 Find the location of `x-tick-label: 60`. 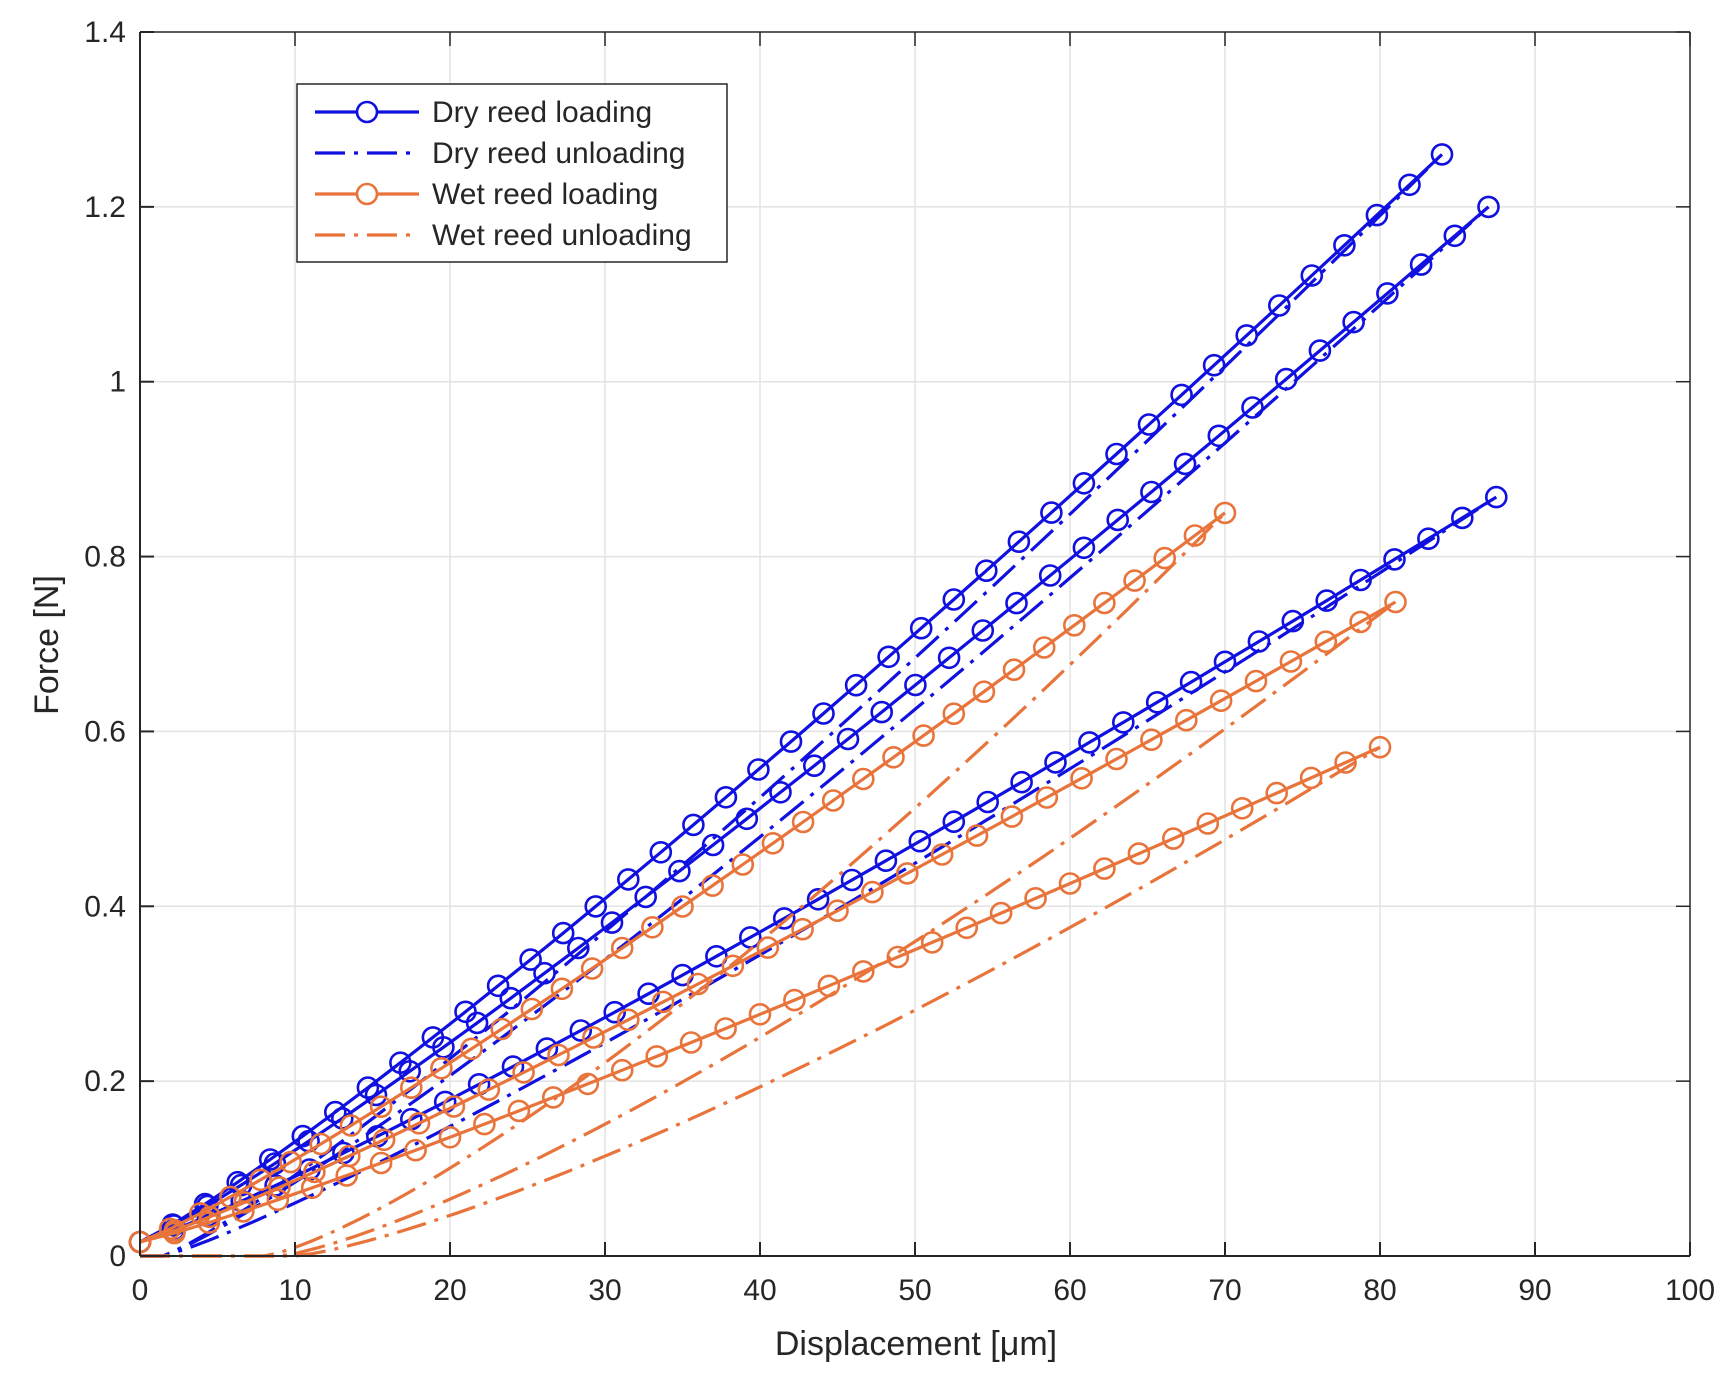

x-tick-label: 60 is located at coordinates (1069, 1290).